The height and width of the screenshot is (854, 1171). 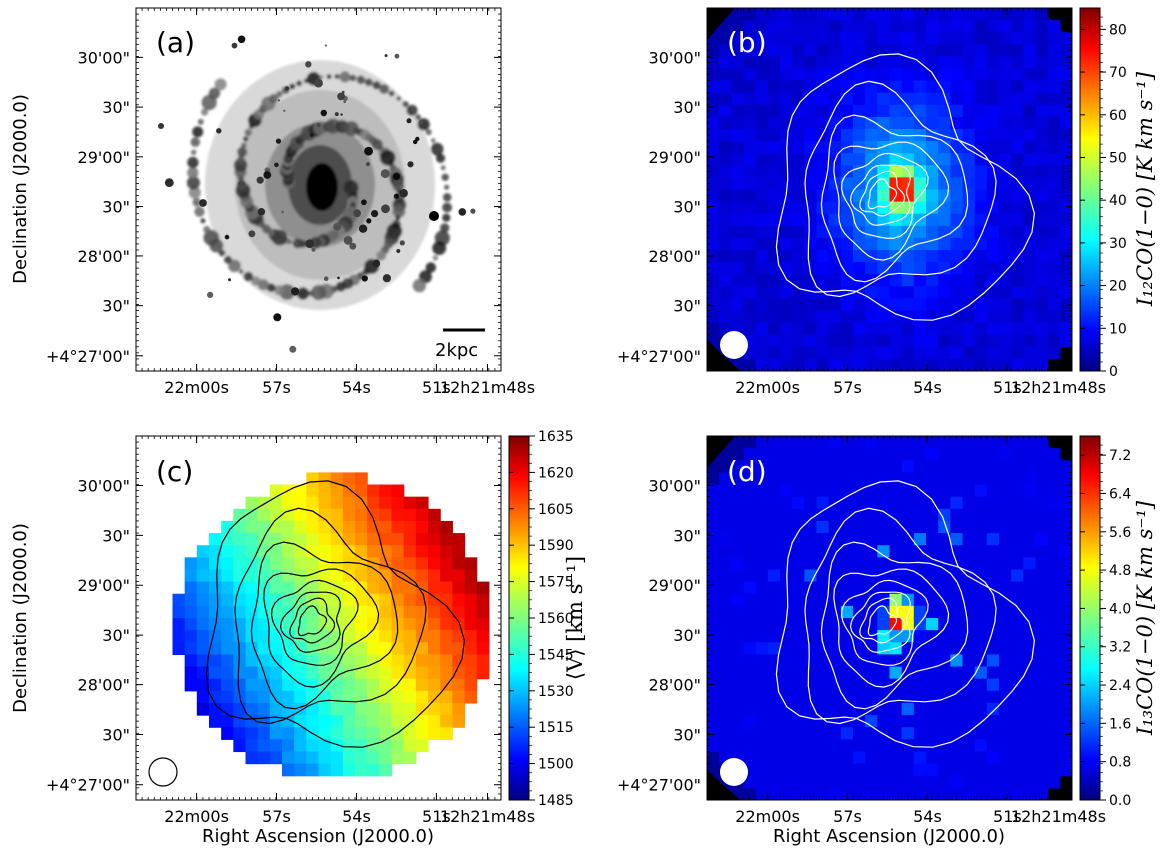 What do you see at coordinates (20, 618) in the screenshot?
I see `y-axis-label-c: Declination (J2000.0)` at bounding box center [20, 618].